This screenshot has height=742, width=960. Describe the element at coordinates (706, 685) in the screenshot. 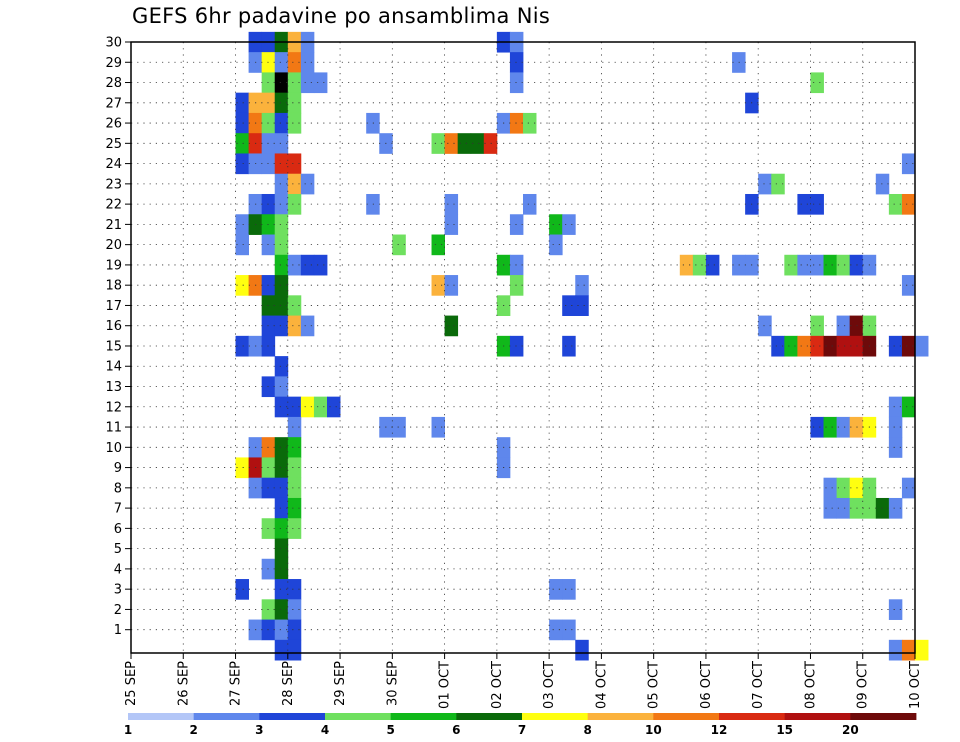

I see `x-tick-label: 06 OCT` at that location.